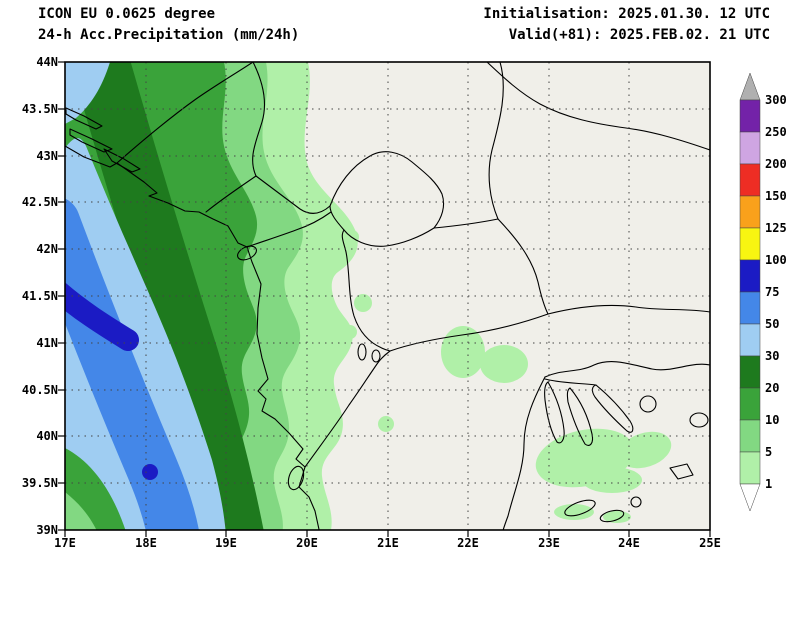  Describe the element at coordinates (524, 453) in the screenshot. I see `thermaic-gulf-coastline` at that location.